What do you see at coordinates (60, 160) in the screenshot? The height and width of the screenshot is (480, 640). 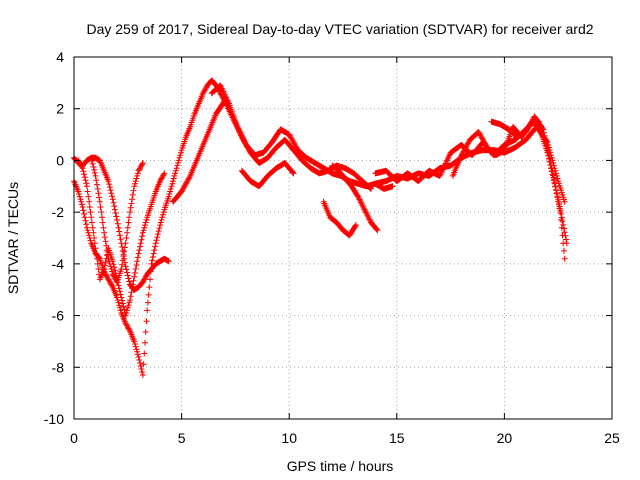 I see `y-tick-label: 0` at bounding box center [60, 160].